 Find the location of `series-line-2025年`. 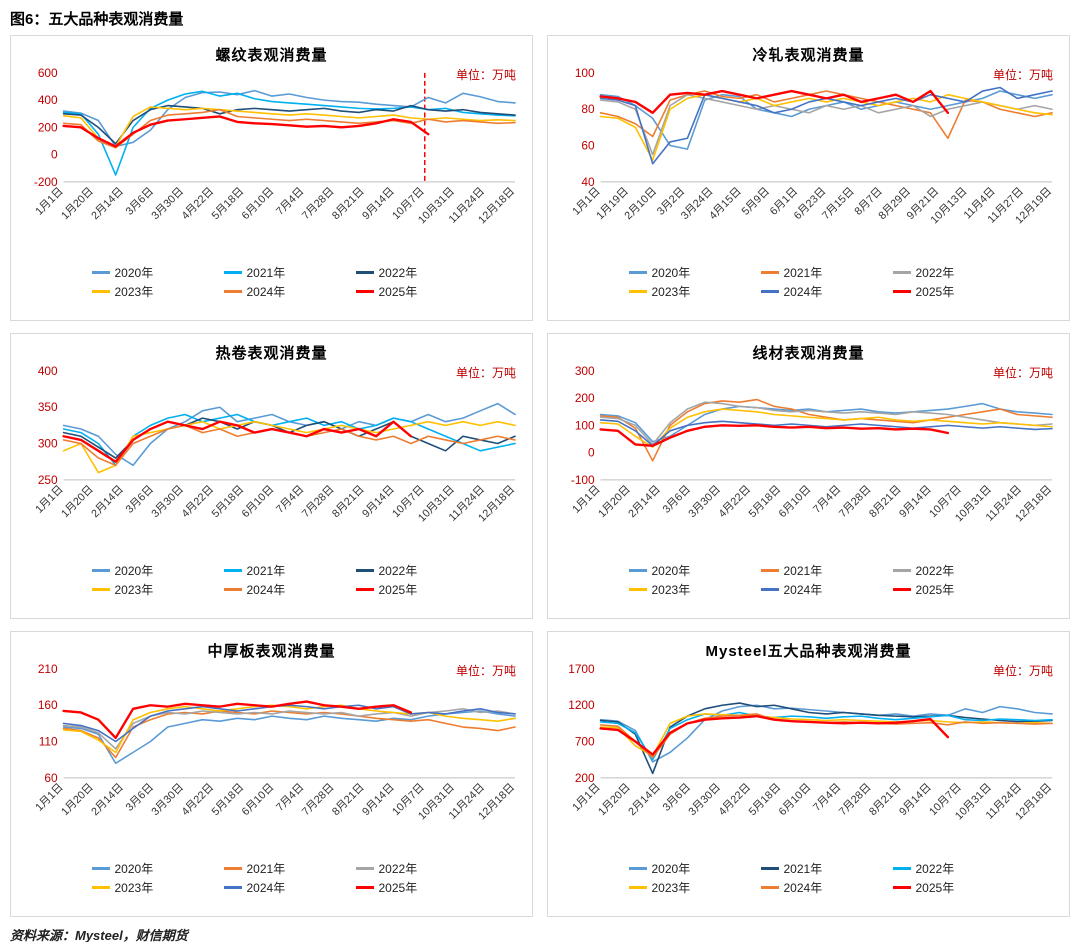

series-line-2025年 is located at coordinates (237, 441).